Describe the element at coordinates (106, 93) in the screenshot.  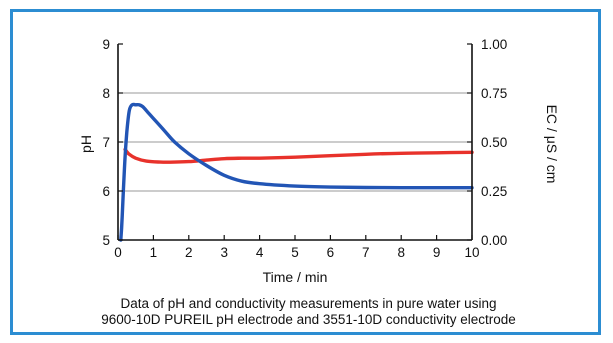
I see `y-left-tick-label-8: 8` at that location.